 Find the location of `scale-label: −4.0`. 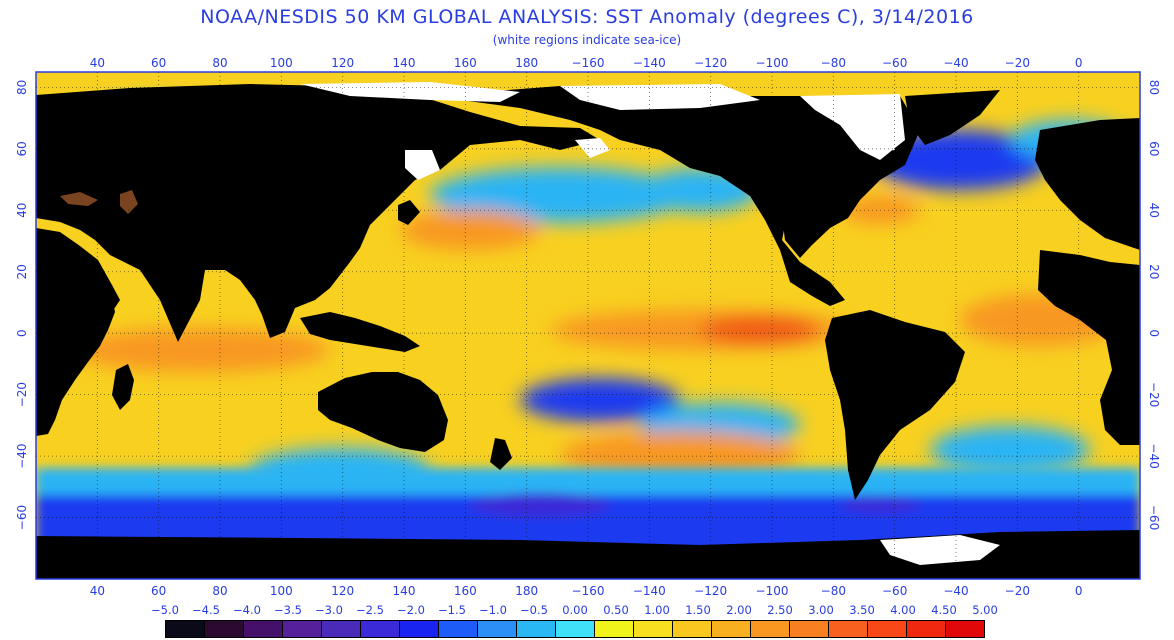

scale-label: −4.0 is located at coordinates (247, 610).